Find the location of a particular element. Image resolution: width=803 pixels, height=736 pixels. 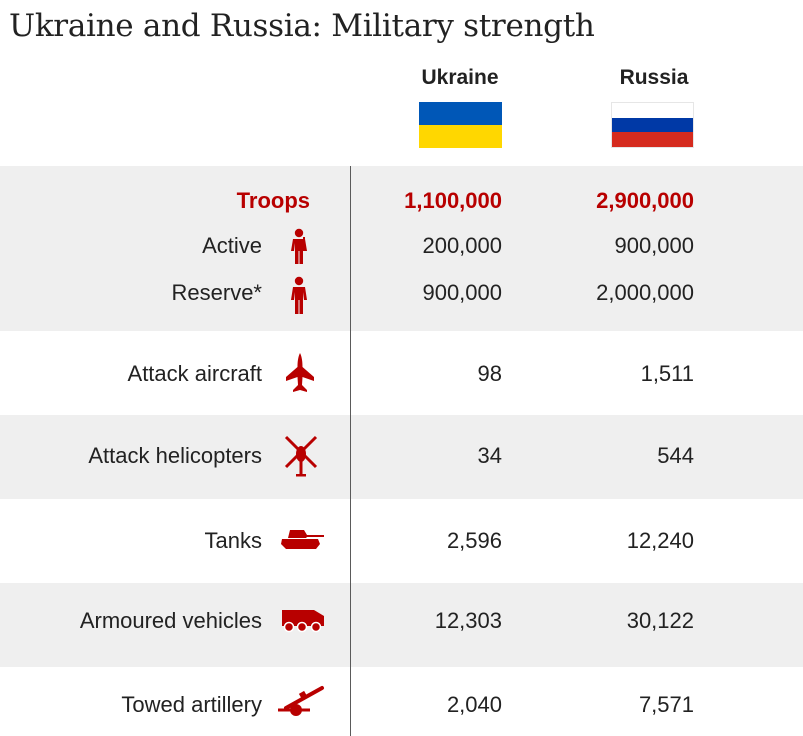

towed-artillery-russia-value: 7,571 is located at coordinates (666, 704).